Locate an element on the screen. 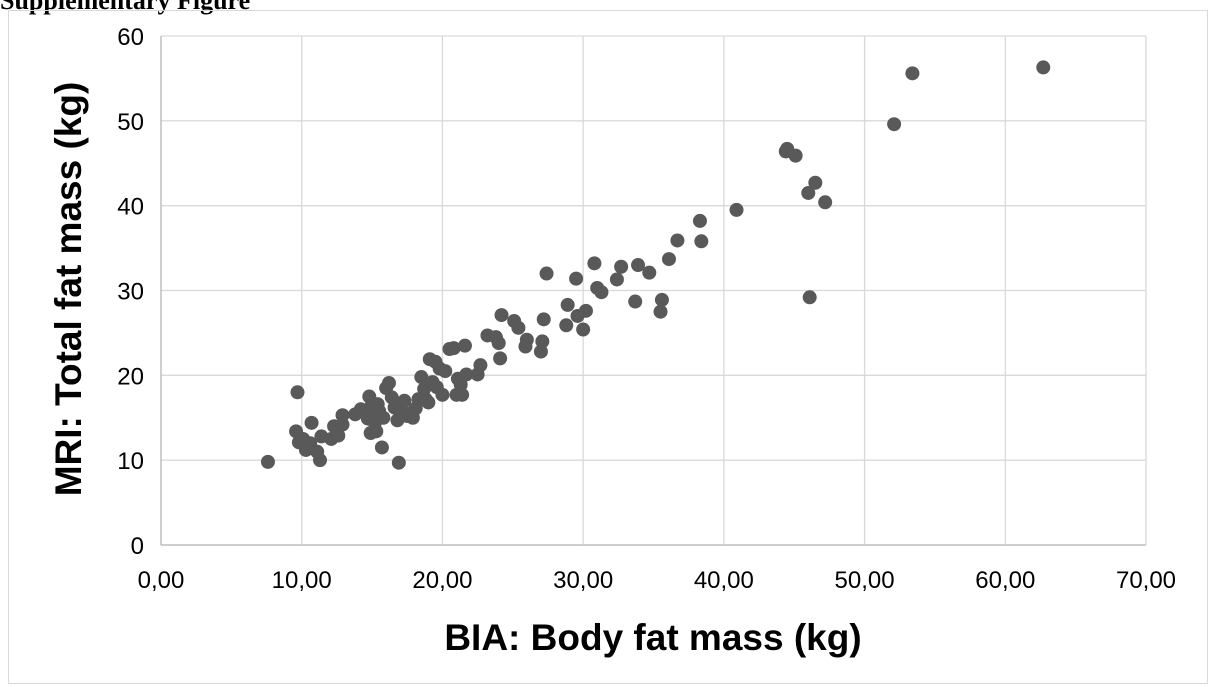  x-tick-label: 20,00 is located at coordinates (442, 580).